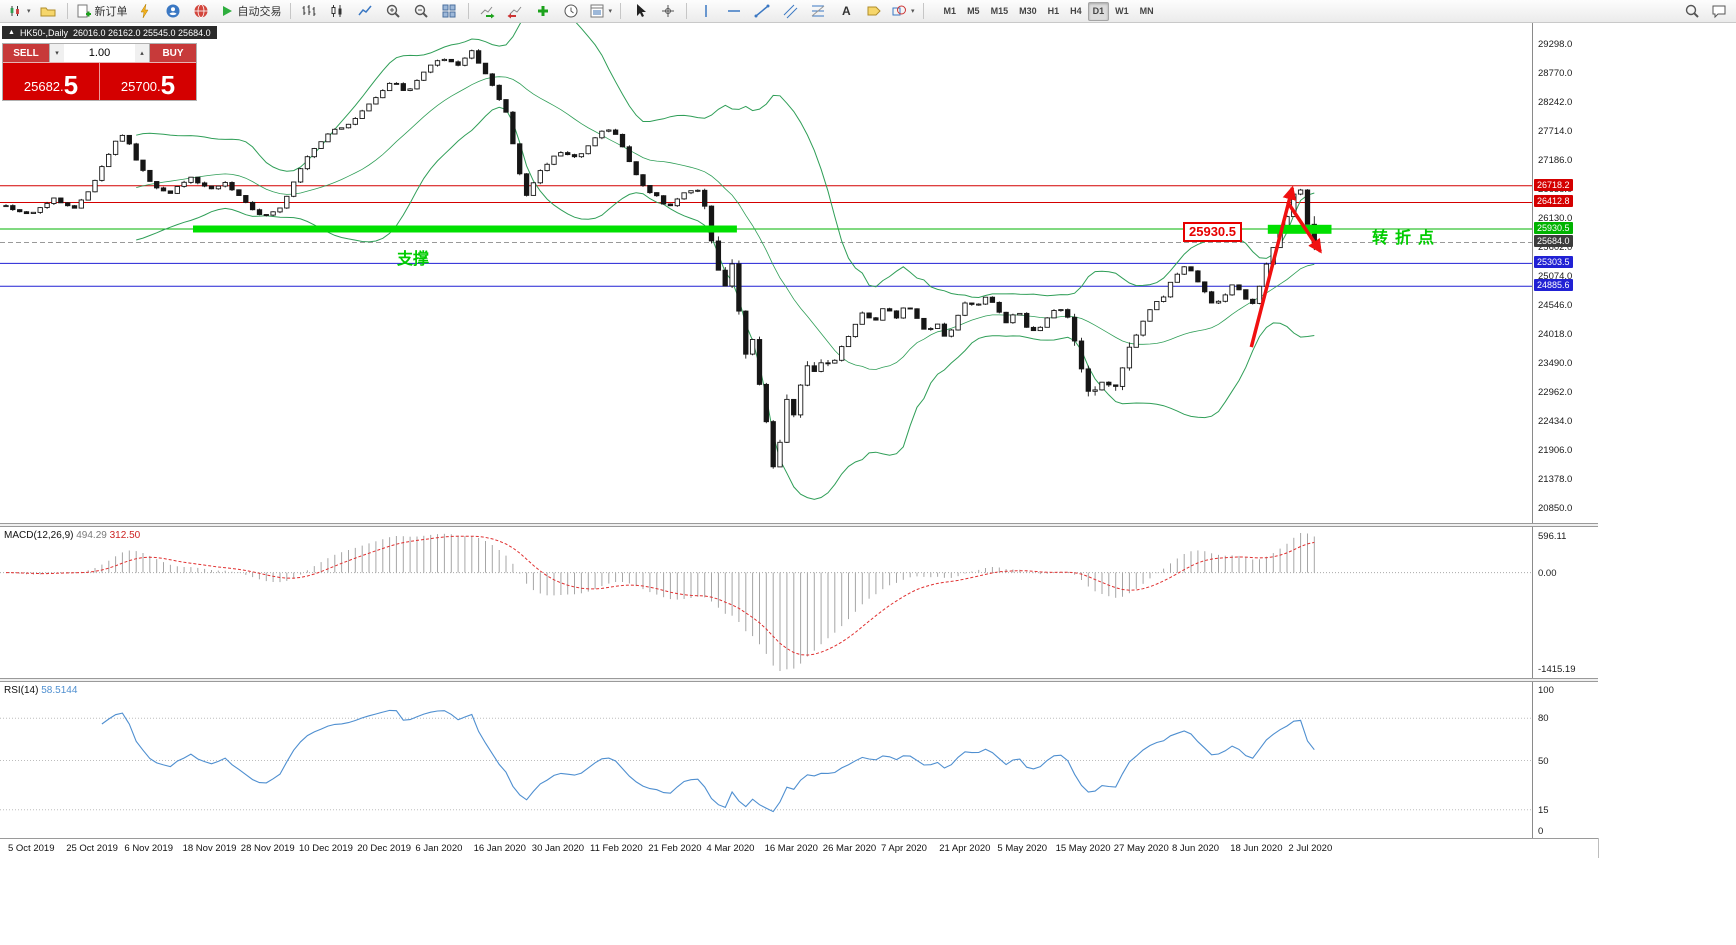  Describe the element at coordinates (667, 11) in the screenshot. I see `crosshair-button` at that location.